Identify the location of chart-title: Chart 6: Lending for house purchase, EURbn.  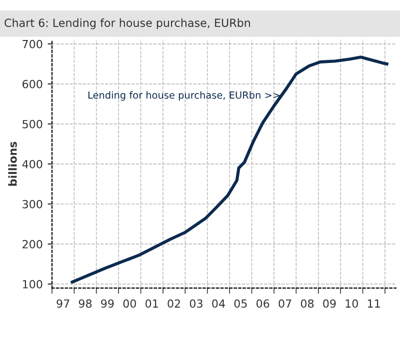
(127, 24).